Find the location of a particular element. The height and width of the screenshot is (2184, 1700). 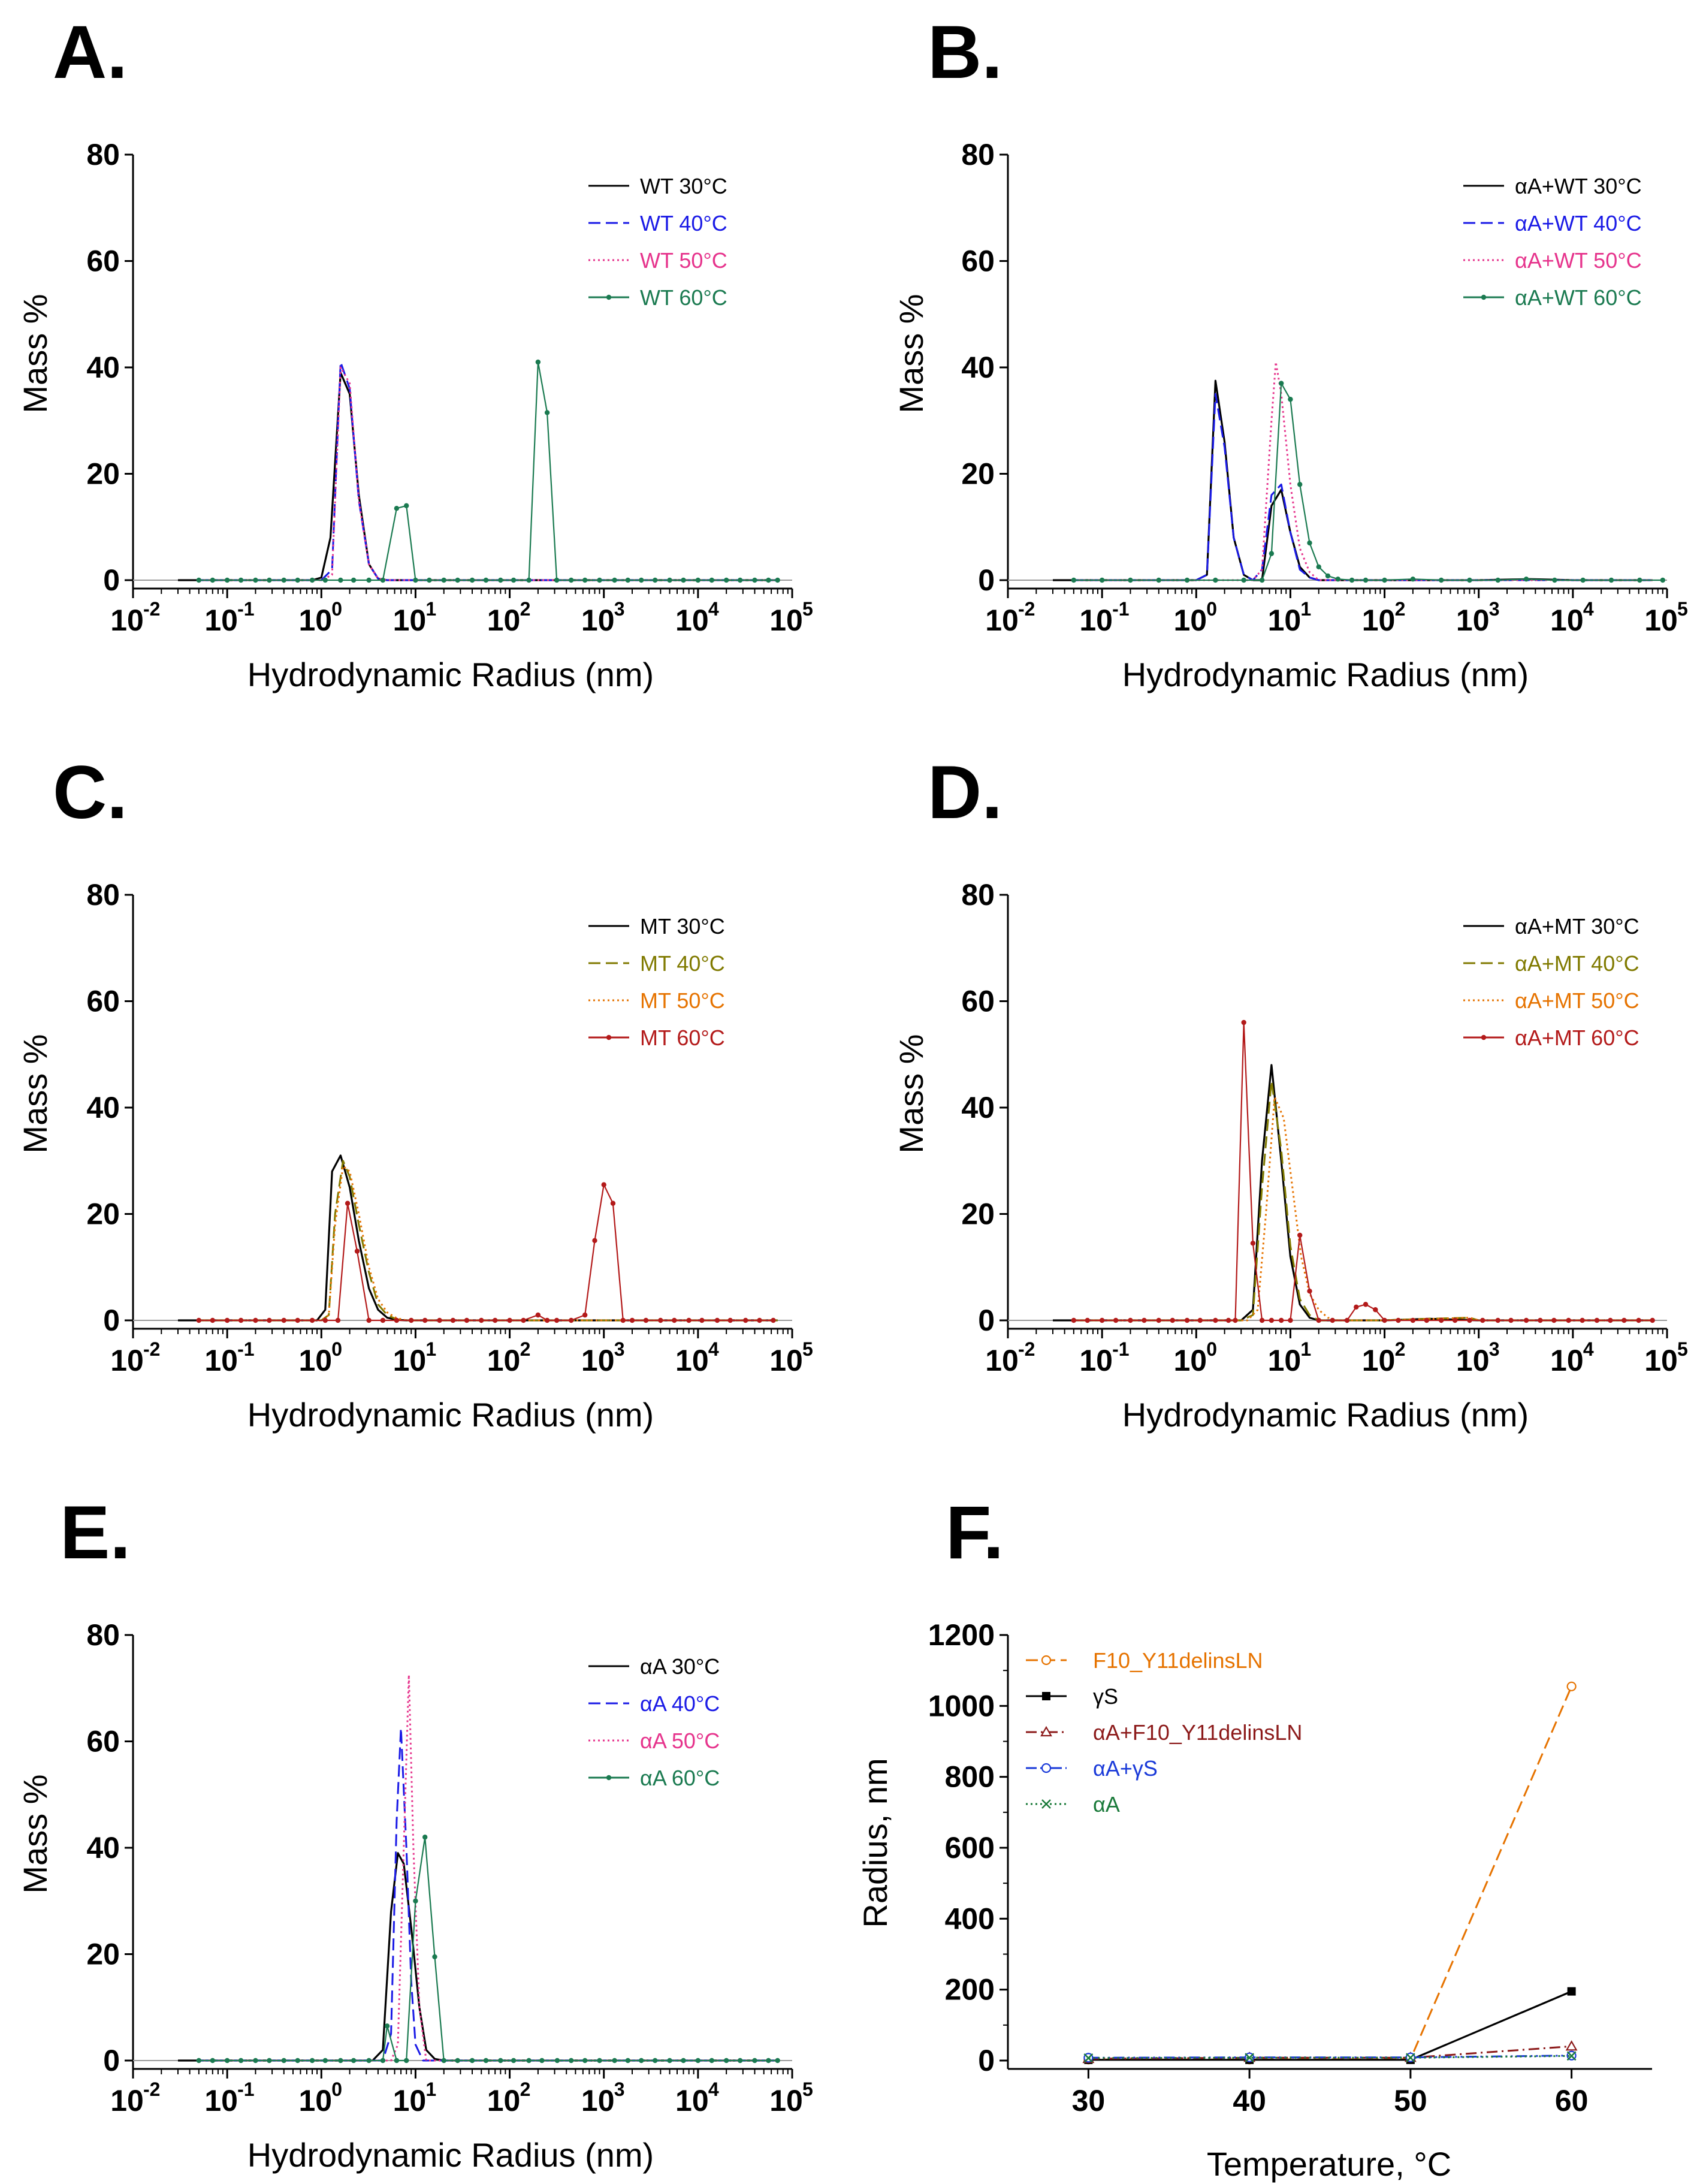

y-tick-label: 200 is located at coordinates (970, 1990).